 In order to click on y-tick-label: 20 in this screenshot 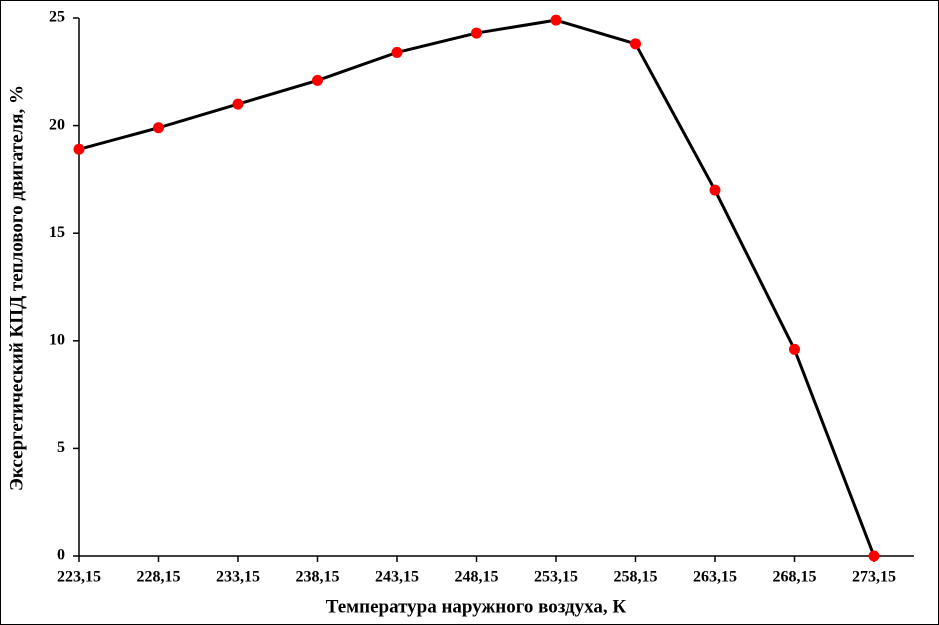, I will do `click(57, 124)`.